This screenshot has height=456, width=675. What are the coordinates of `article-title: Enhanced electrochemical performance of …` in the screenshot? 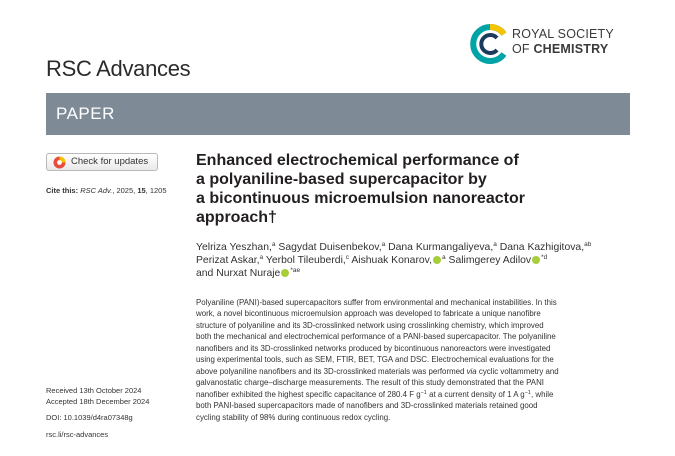 It's located at (406, 189).